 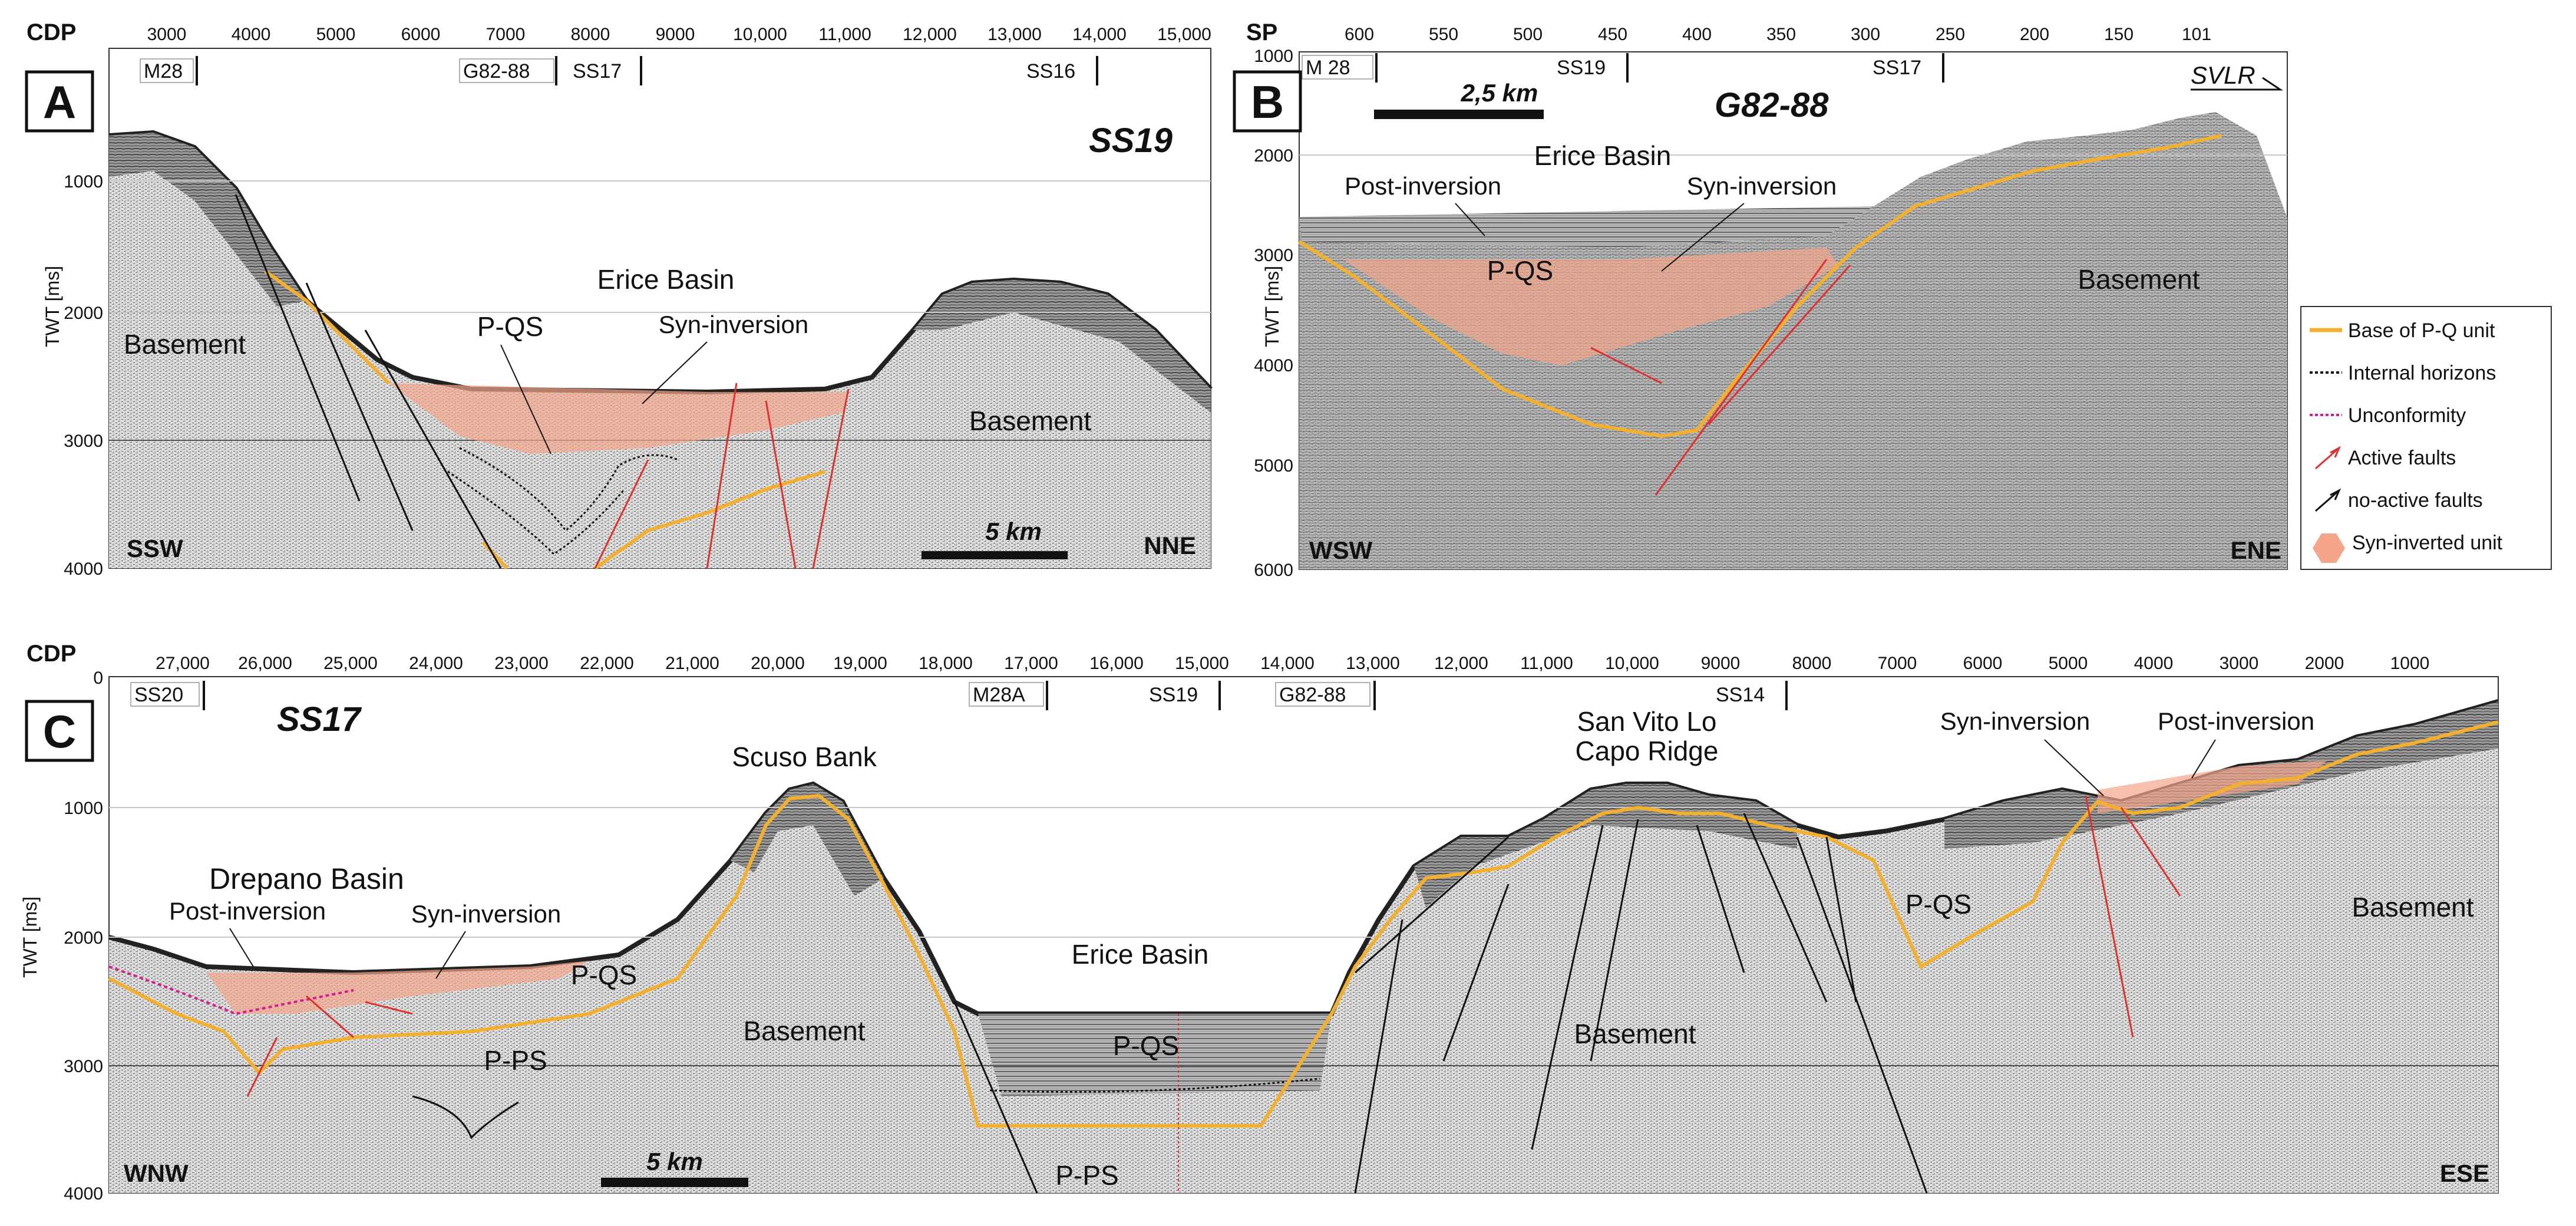 What do you see at coordinates (1030, 421) in the screenshot?
I see `panel-a-basement-right: Basement` at bounding box center [1030, 421].